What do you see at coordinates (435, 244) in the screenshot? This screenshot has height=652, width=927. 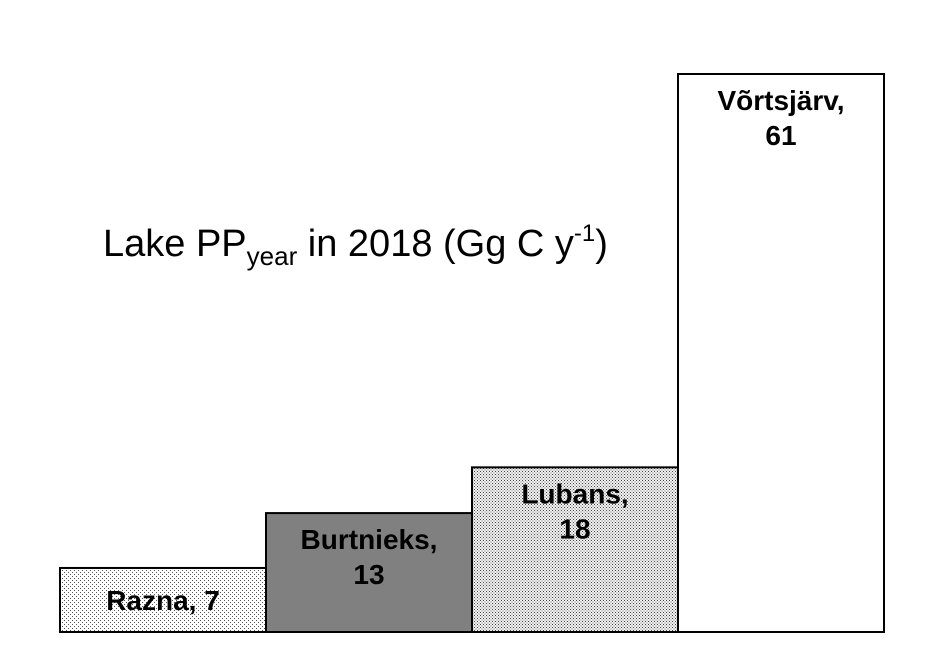 I see `title-middle: in 2018 (Gg C y` at bounding box center [435, 244].